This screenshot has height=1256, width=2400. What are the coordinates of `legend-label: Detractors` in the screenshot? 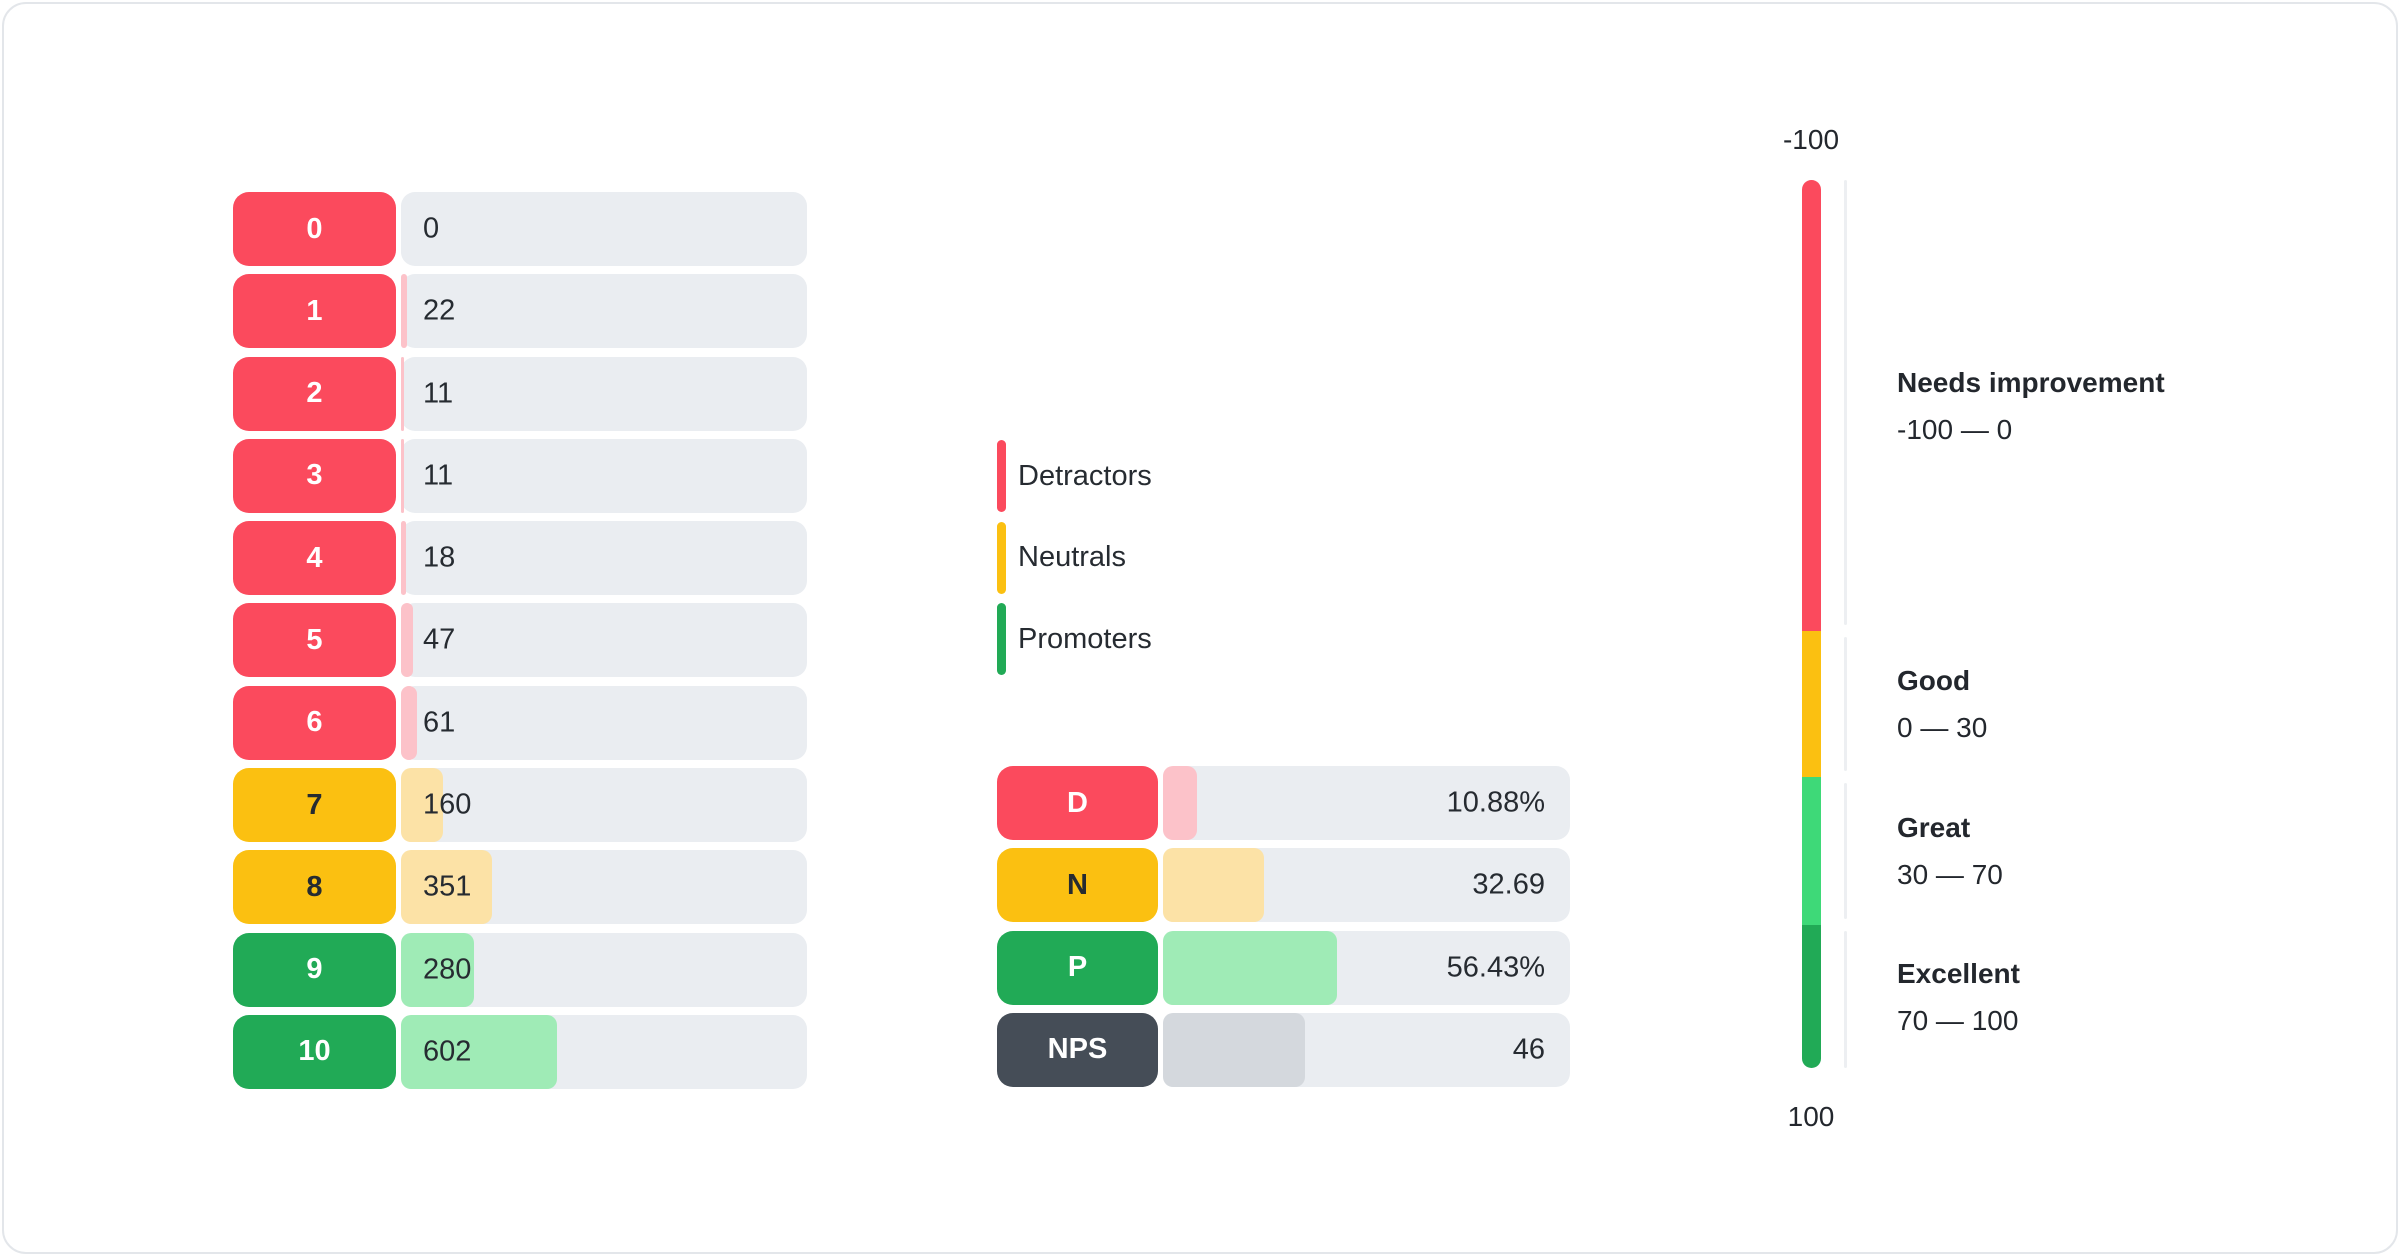 It's located at (1085, 475).